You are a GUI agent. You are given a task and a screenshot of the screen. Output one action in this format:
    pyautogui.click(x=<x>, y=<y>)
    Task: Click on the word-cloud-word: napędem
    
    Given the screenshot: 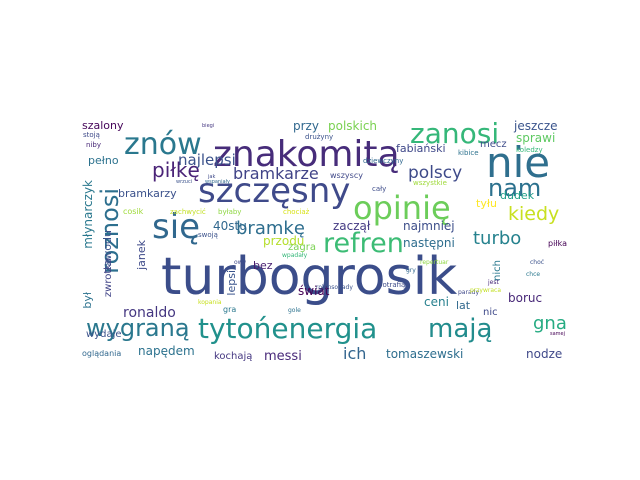 What is the action you would take?
    pyautogui.click(x=166, y=351)
    